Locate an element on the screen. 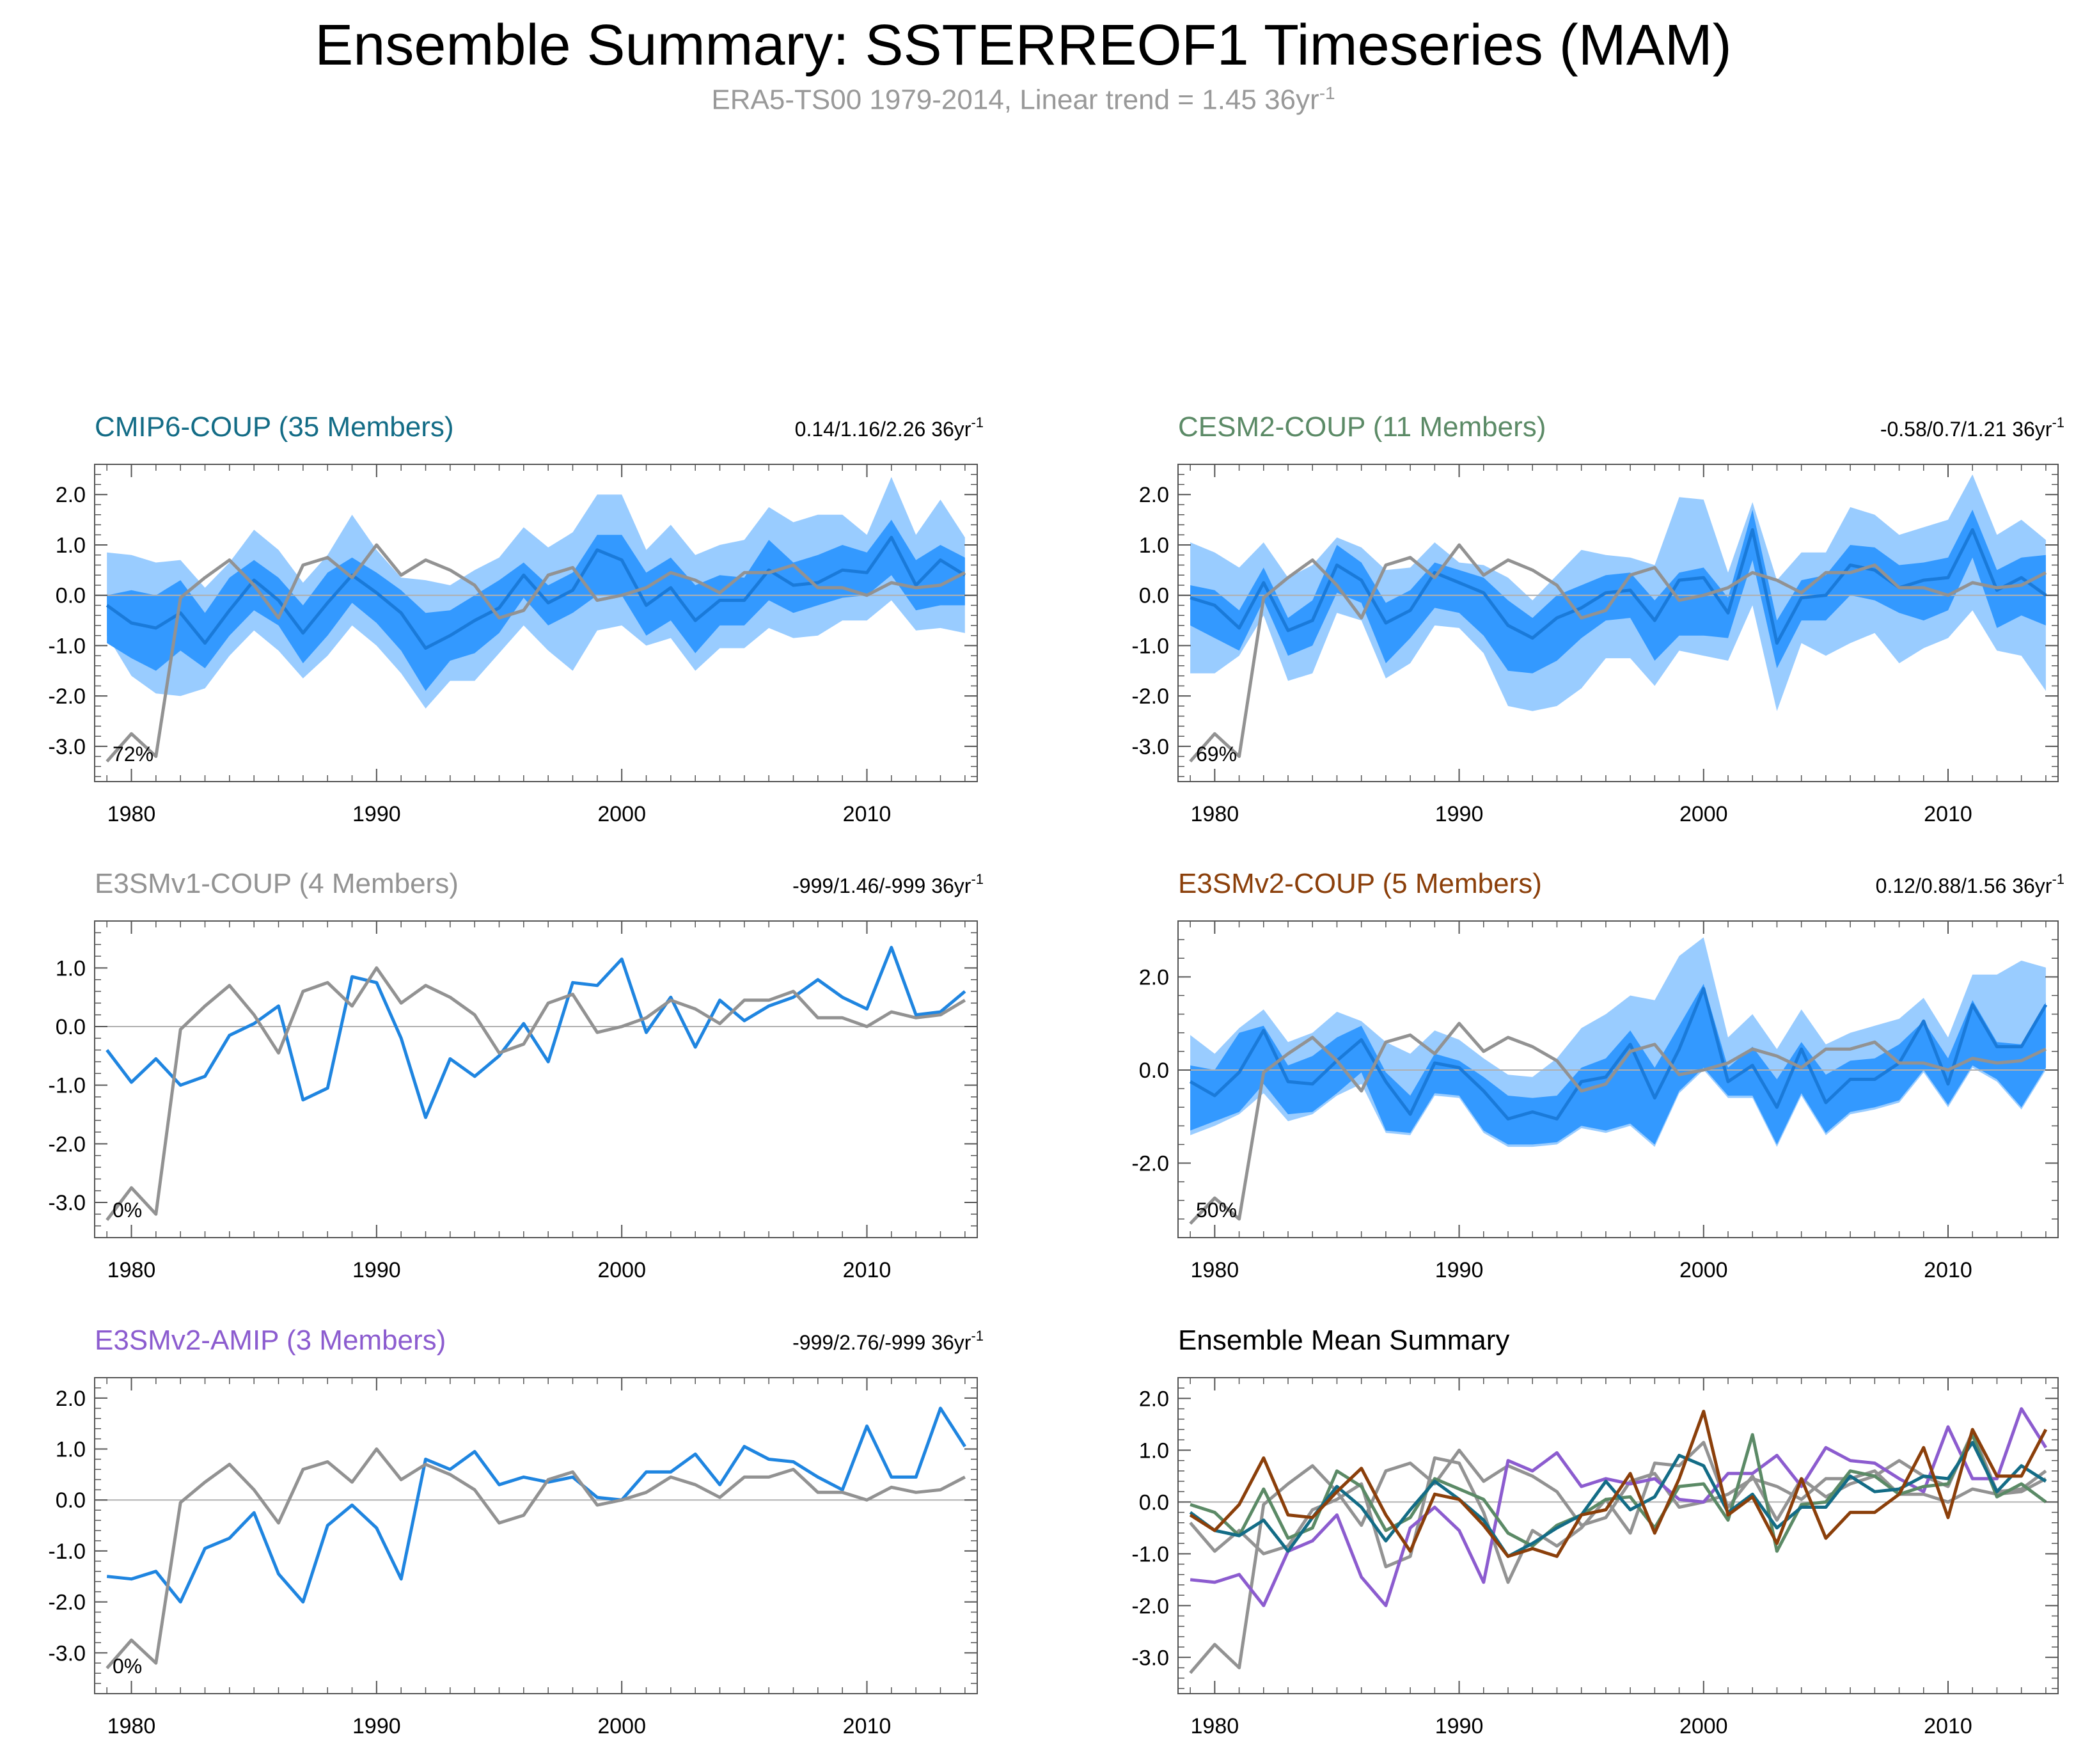 The width and height of the screenshot is (2083, 1764). series-line-obs is located at coordinates (1618, 1561).